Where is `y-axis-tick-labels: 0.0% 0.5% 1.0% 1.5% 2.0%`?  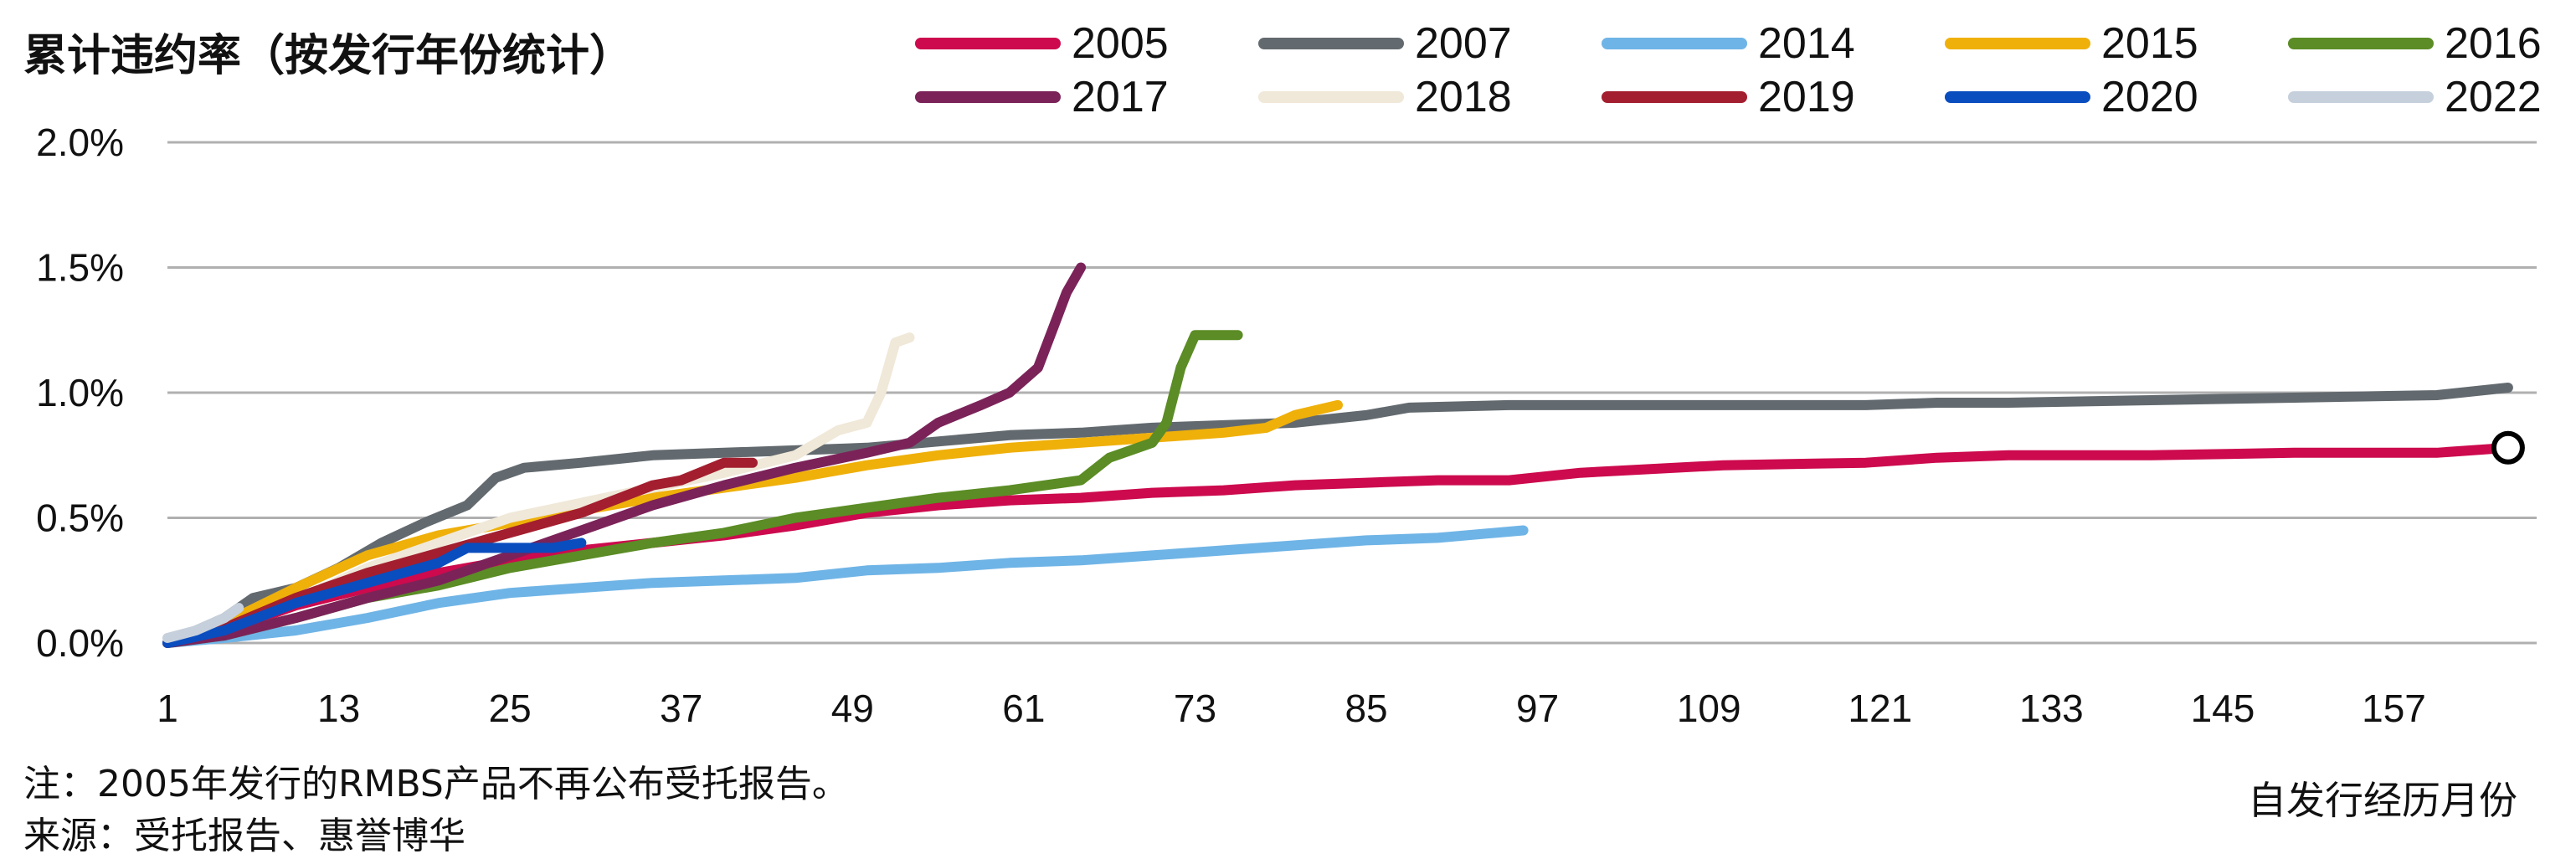
y-axis-tick-labels: 0.0% 0.5% 1.0% 1.5% 2.0% is located at coordinates (80, 393).